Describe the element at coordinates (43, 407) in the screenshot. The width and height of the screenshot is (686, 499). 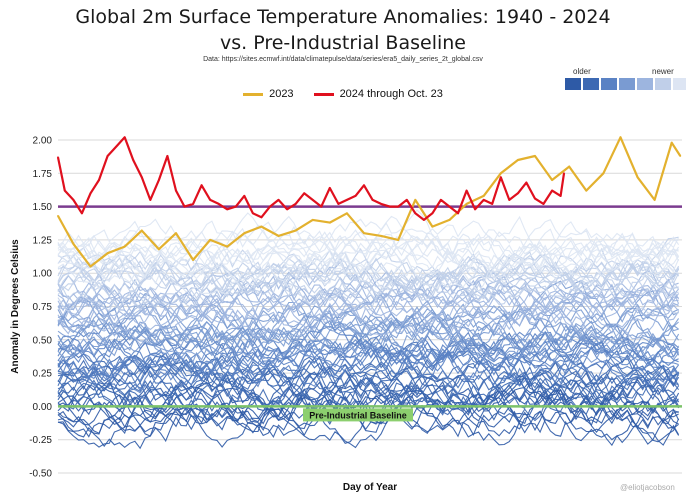
I see `y-tick-label: 0.00` at that location.